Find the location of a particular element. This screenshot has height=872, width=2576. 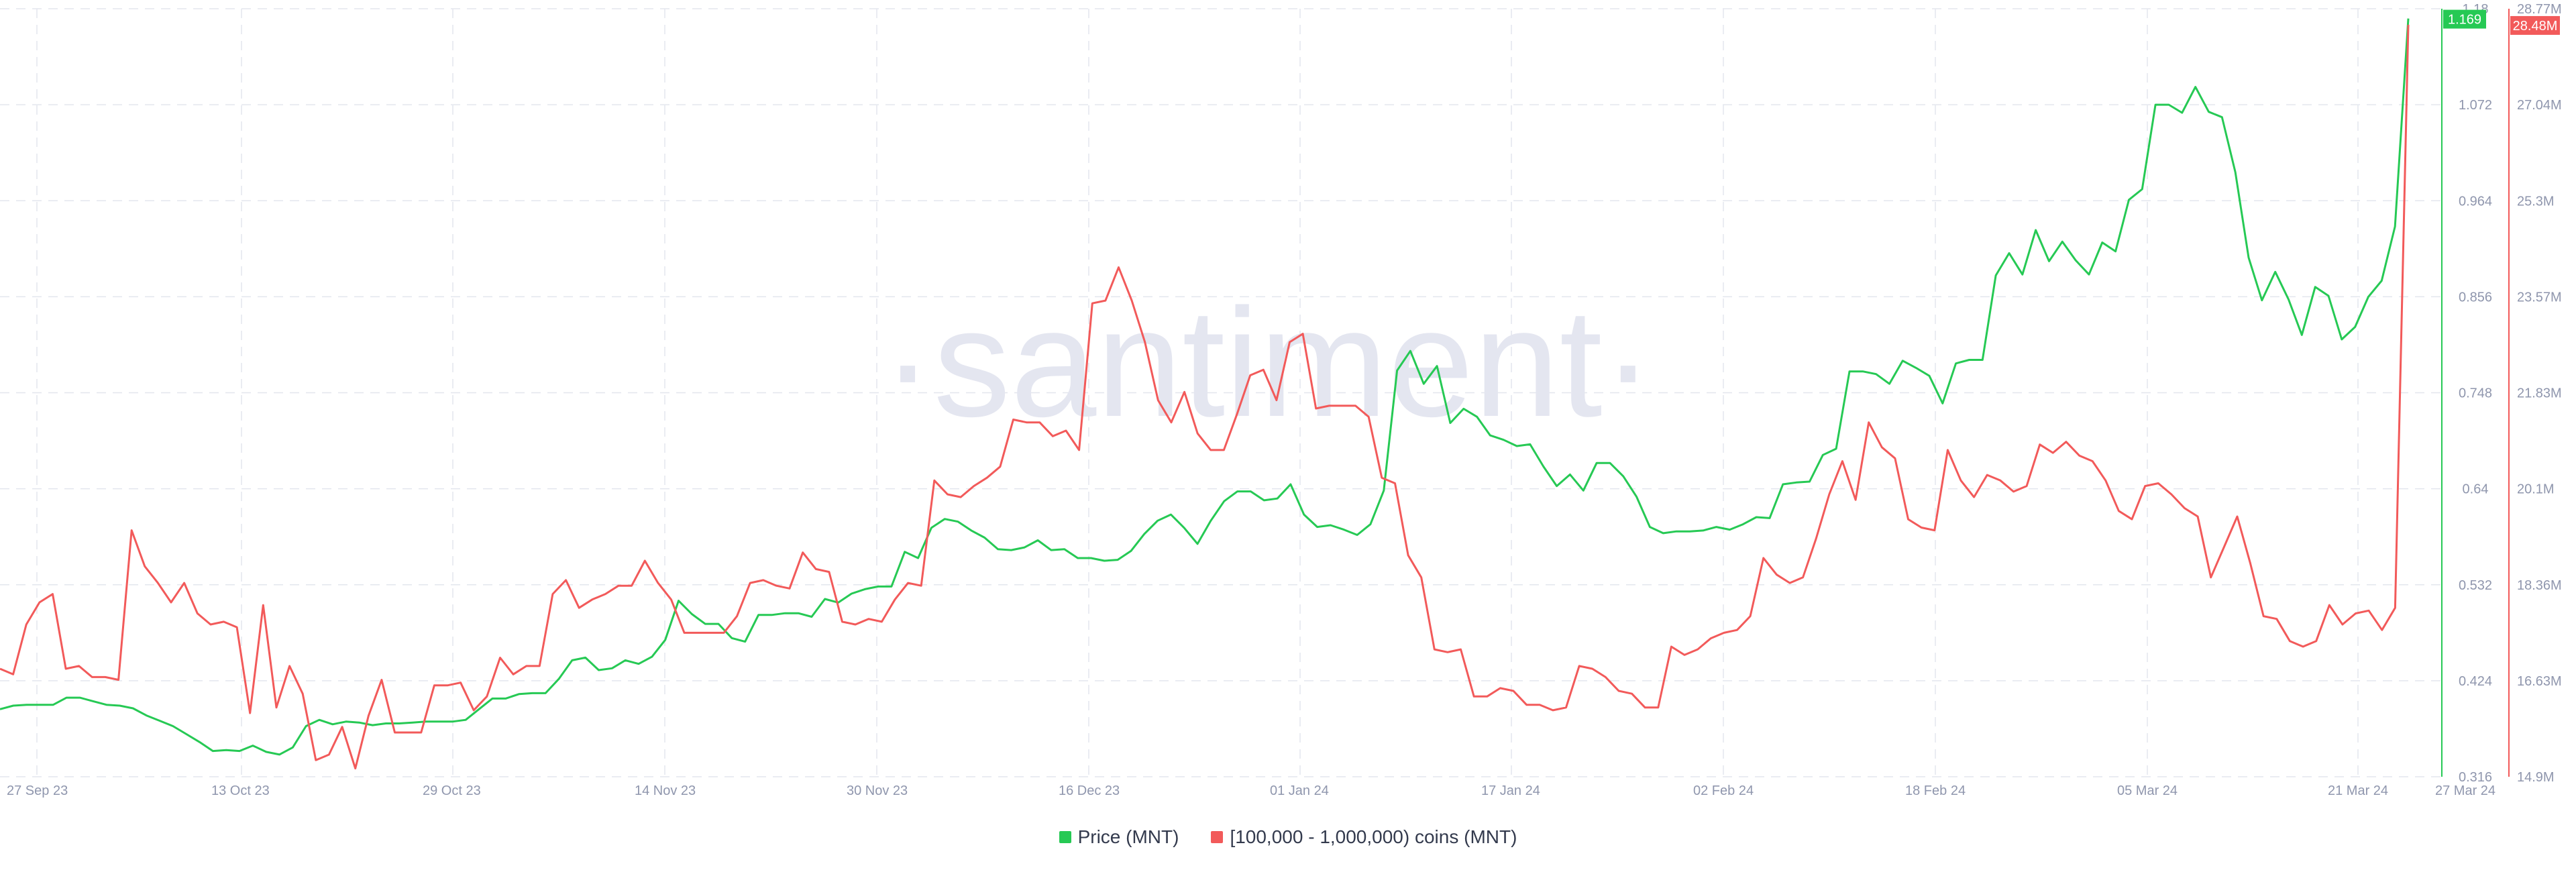

right-tick-label: 18.36M is located at coordinates (2539, 585).